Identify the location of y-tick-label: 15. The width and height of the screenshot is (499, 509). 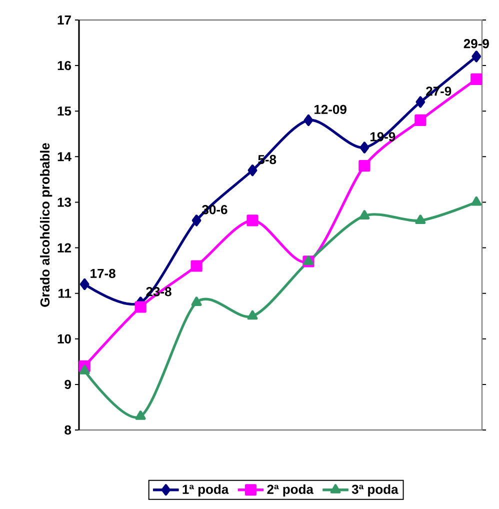
(65, 111).